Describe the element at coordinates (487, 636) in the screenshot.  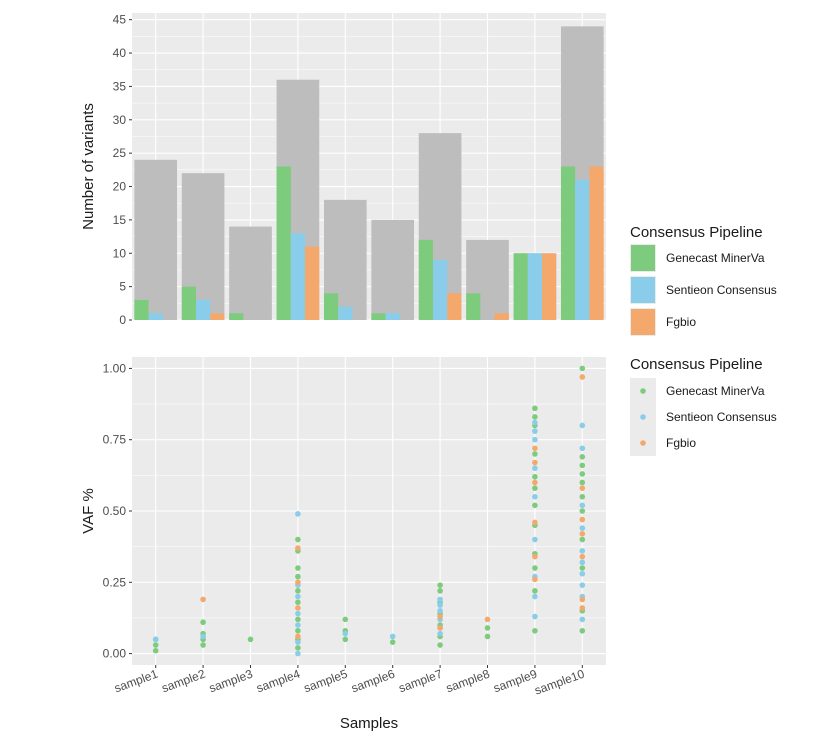
I see `point-genecast-minerva-sample8` at that location.